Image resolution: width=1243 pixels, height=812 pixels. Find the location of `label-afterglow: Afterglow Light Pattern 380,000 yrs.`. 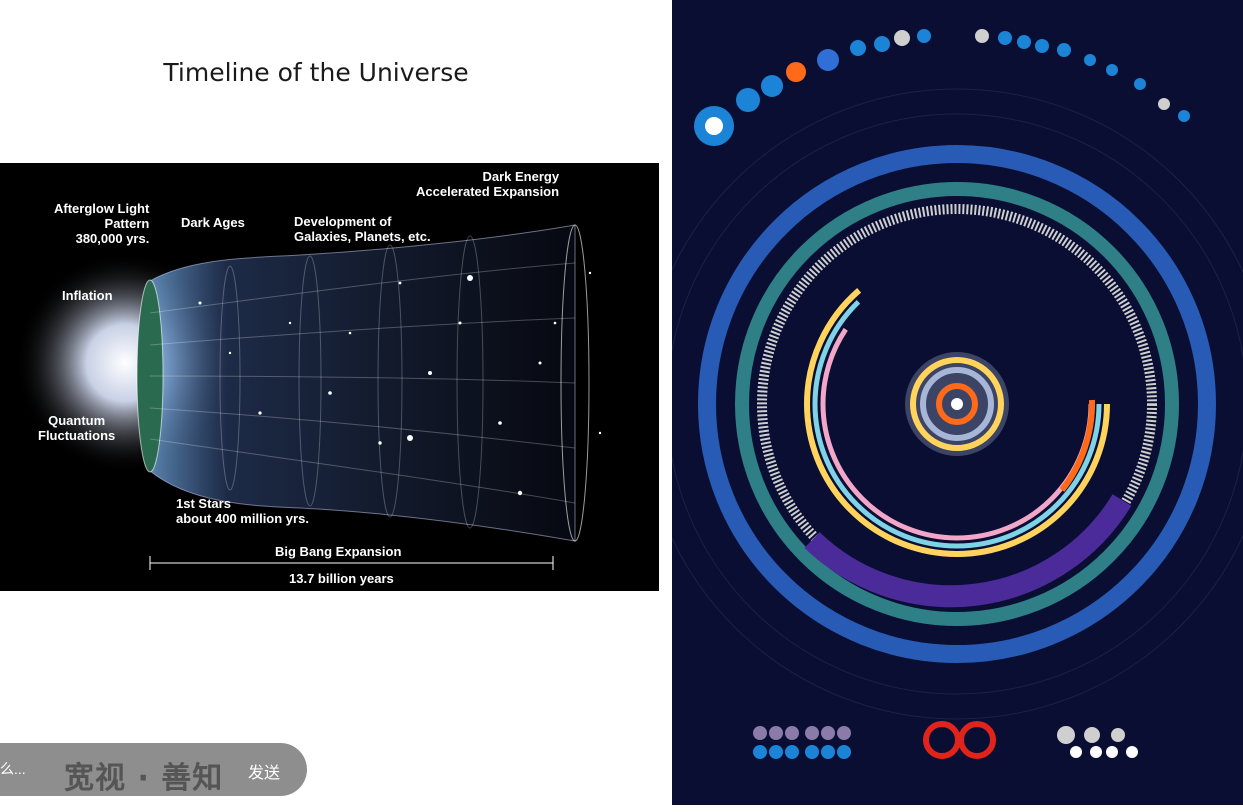

label-afterglow: Afterglow Light Pattern 380,000 yrs. is located at coordinates (102, 223).